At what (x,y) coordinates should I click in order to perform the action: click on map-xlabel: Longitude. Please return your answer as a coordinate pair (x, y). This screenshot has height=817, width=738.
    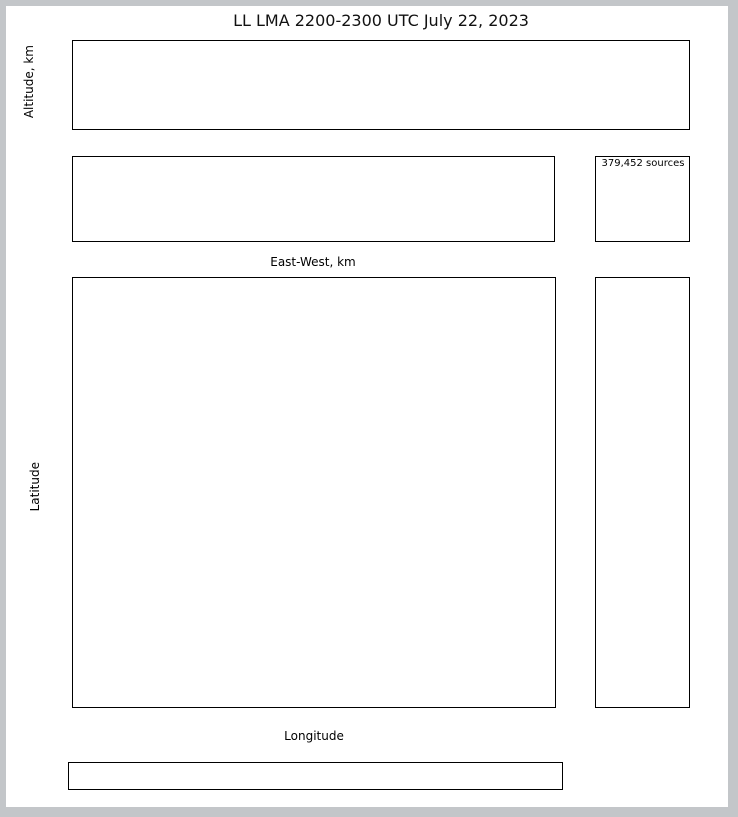
    Looking at the image, I should click on (314, 736).